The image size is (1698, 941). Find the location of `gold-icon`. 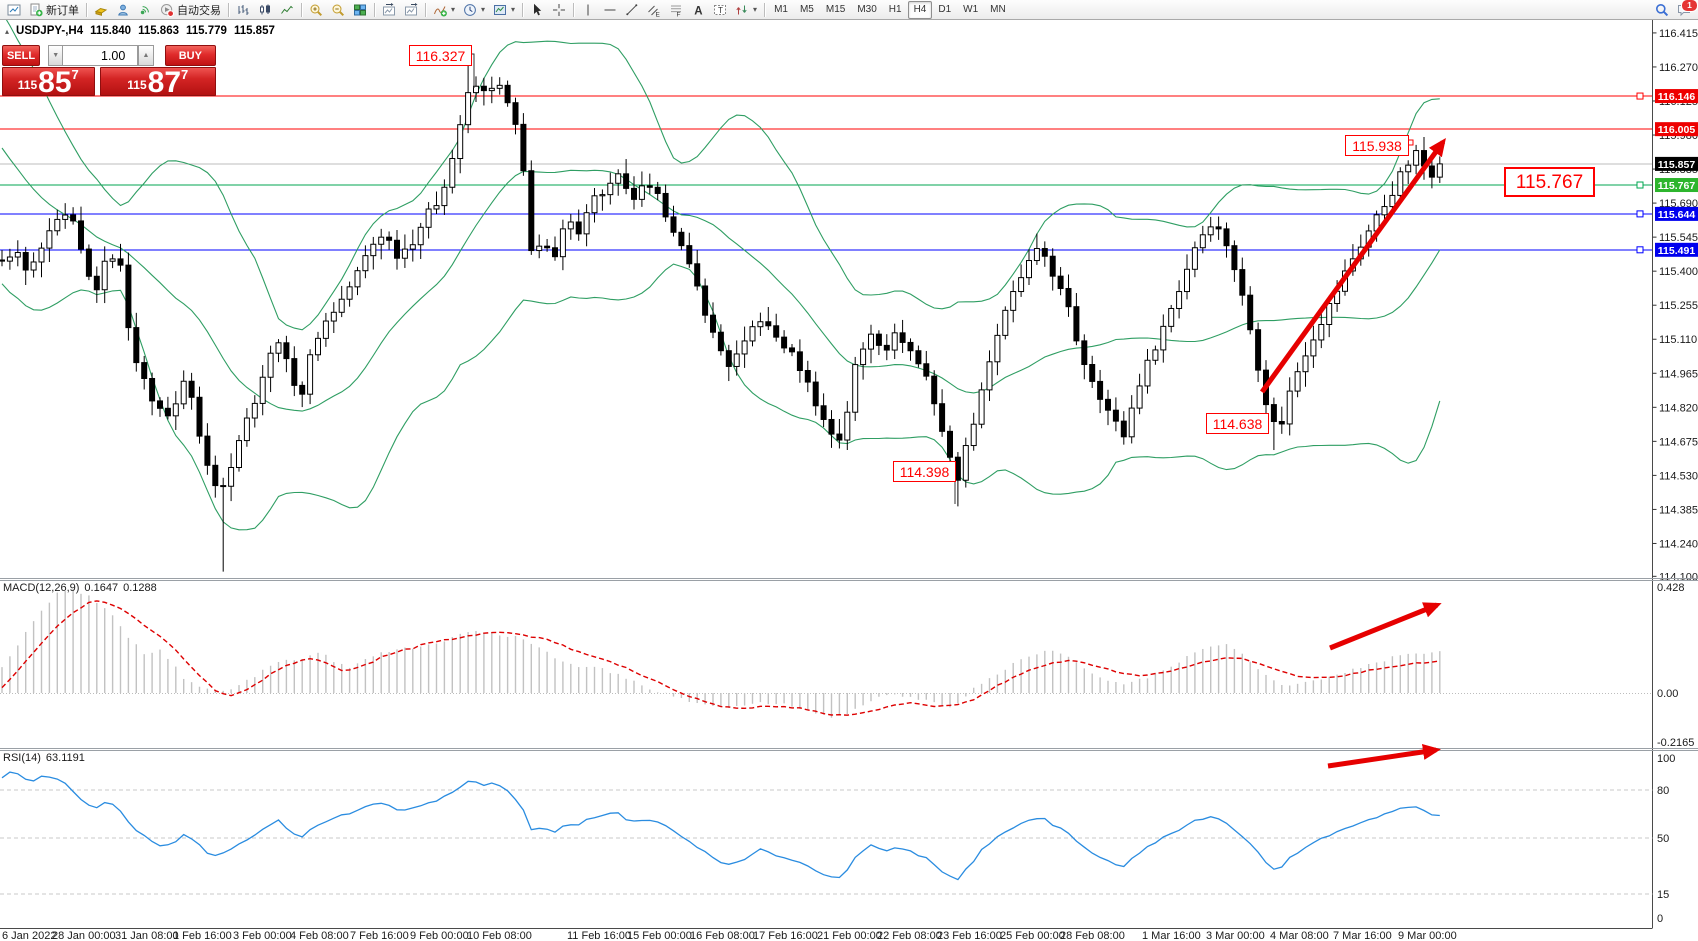

gold-icon is located at coordinates (101, 10).